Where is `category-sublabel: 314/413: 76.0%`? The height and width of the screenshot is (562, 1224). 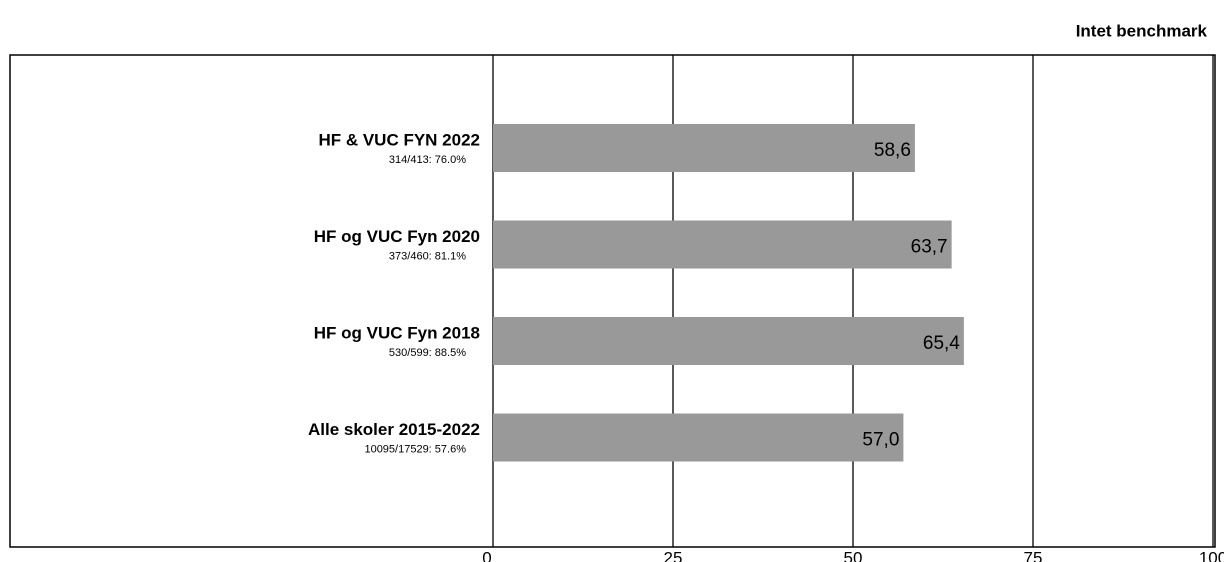
category-sublabel: 314/413: 76.0% is located at coordinates (427, 160).